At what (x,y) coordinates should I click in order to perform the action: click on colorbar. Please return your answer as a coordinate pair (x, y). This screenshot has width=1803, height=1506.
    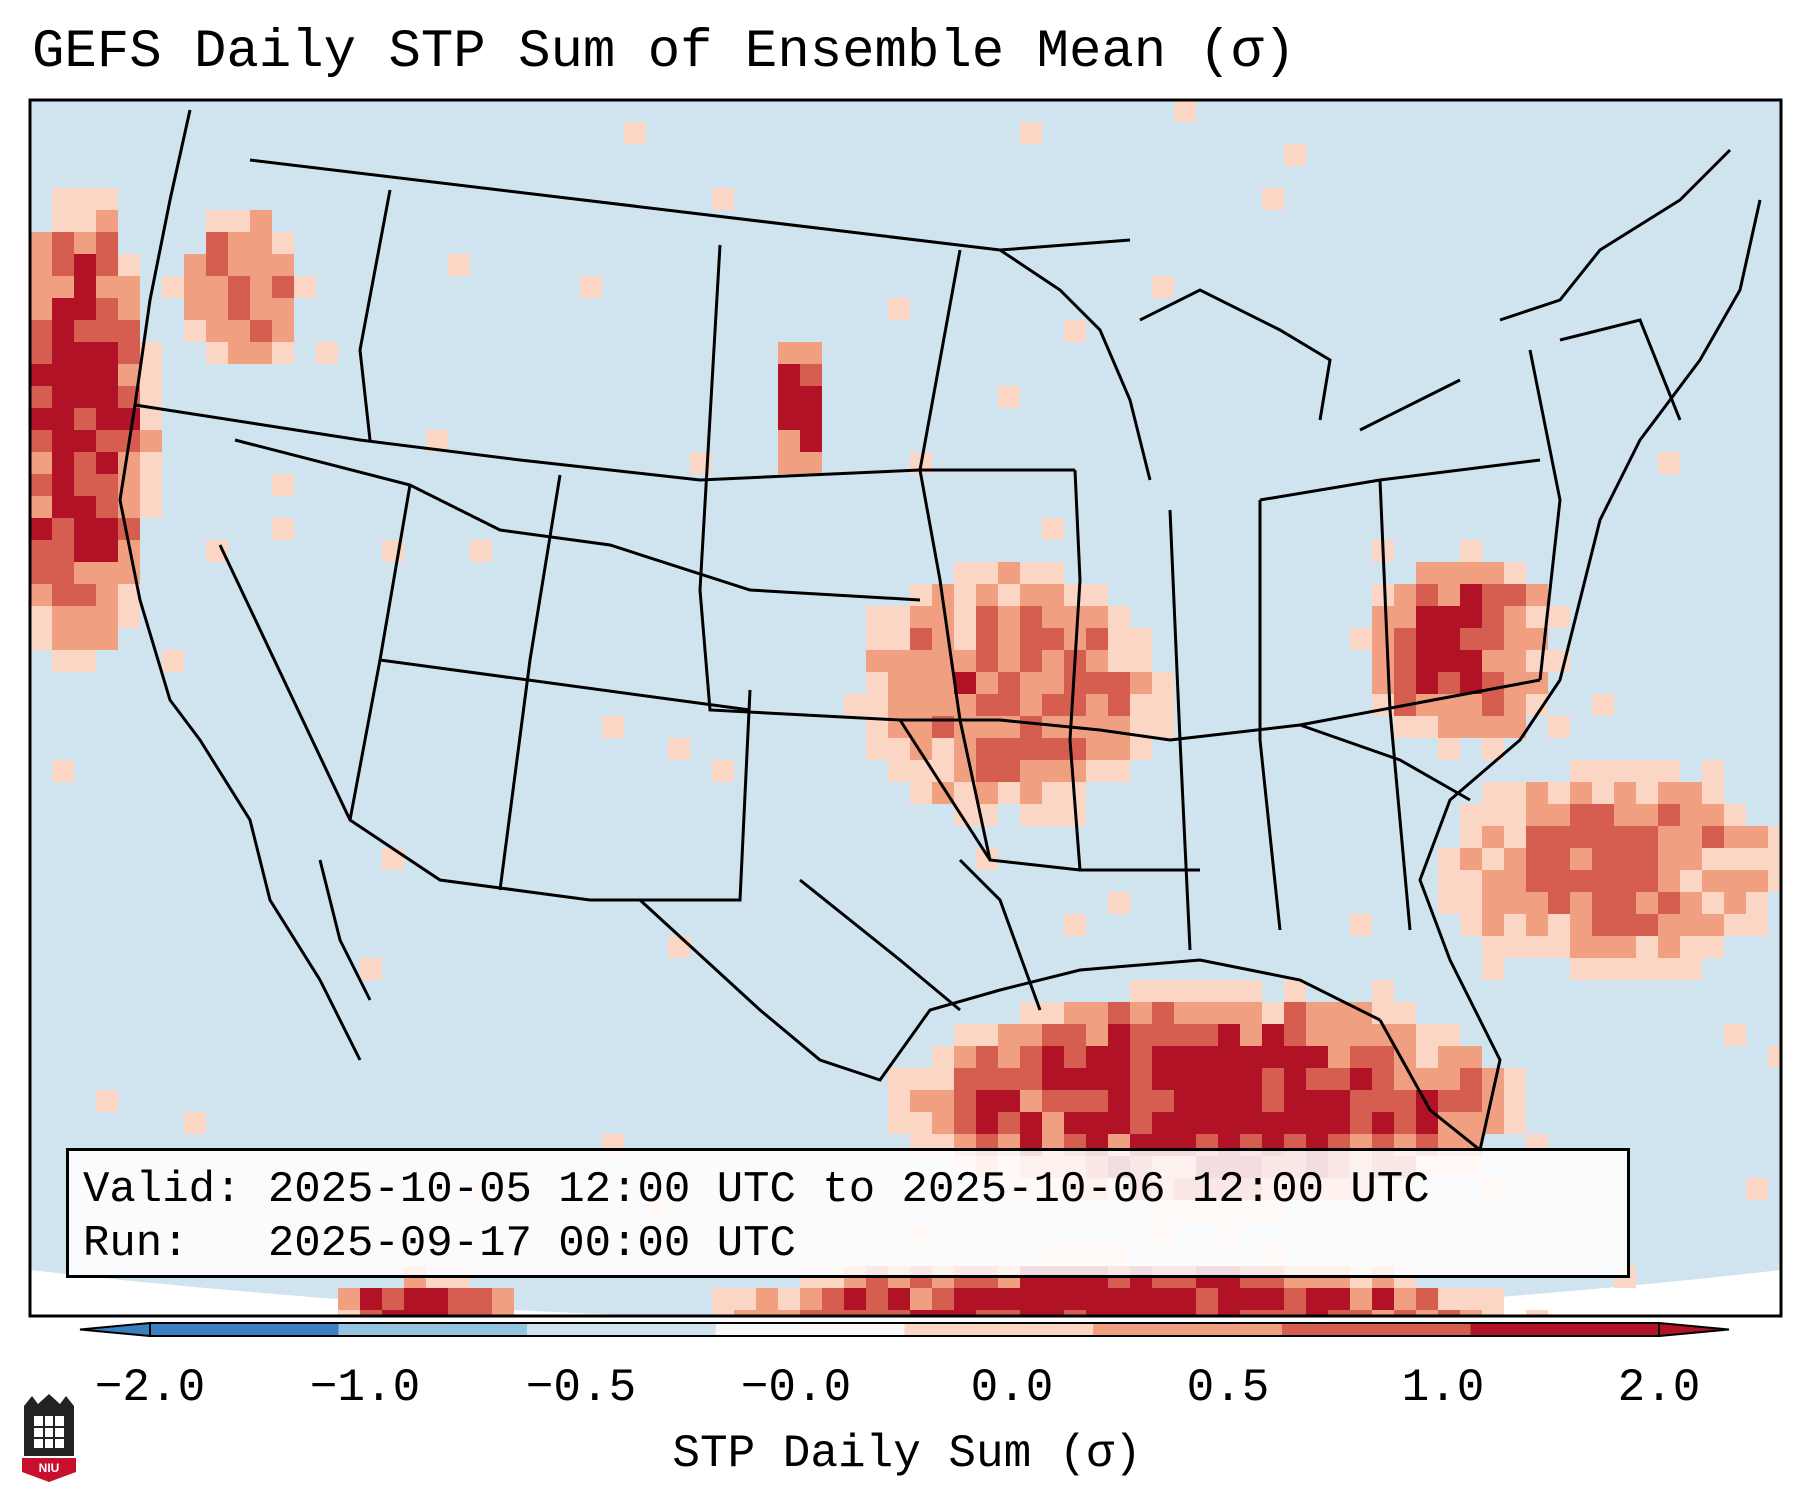
    Looking at the image, I should click on (904, 1329).